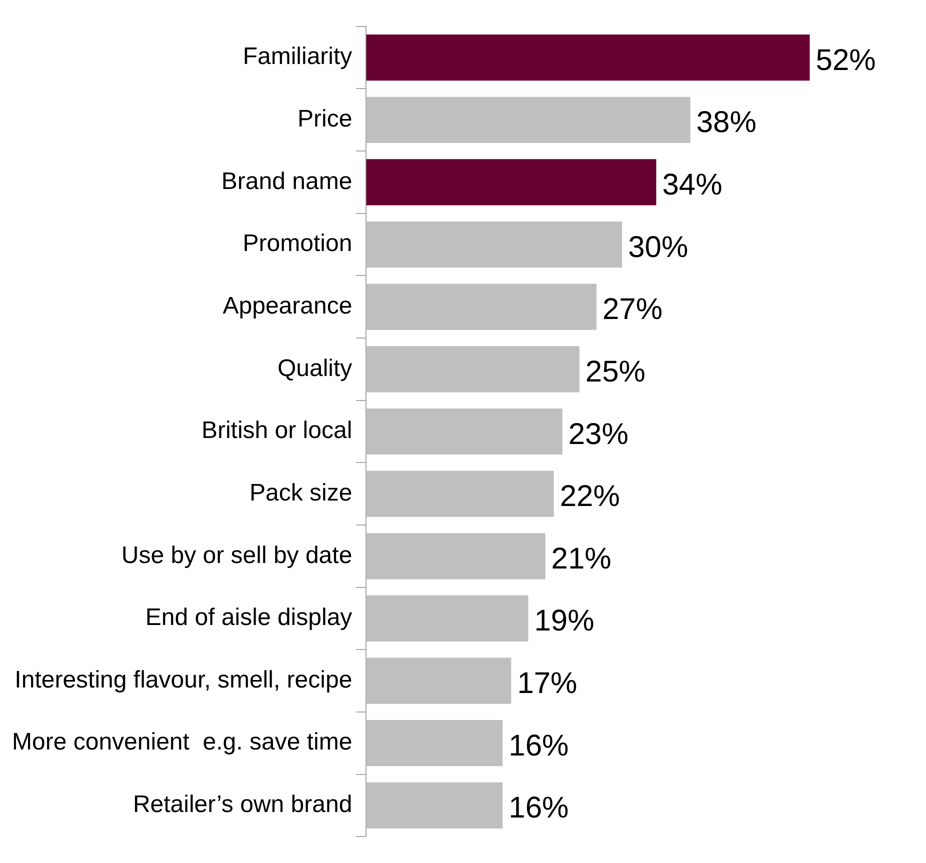  Describe the element at coordinates (297, 244) in the screenshot. I see `y-tick-label: Promotion` at that location.